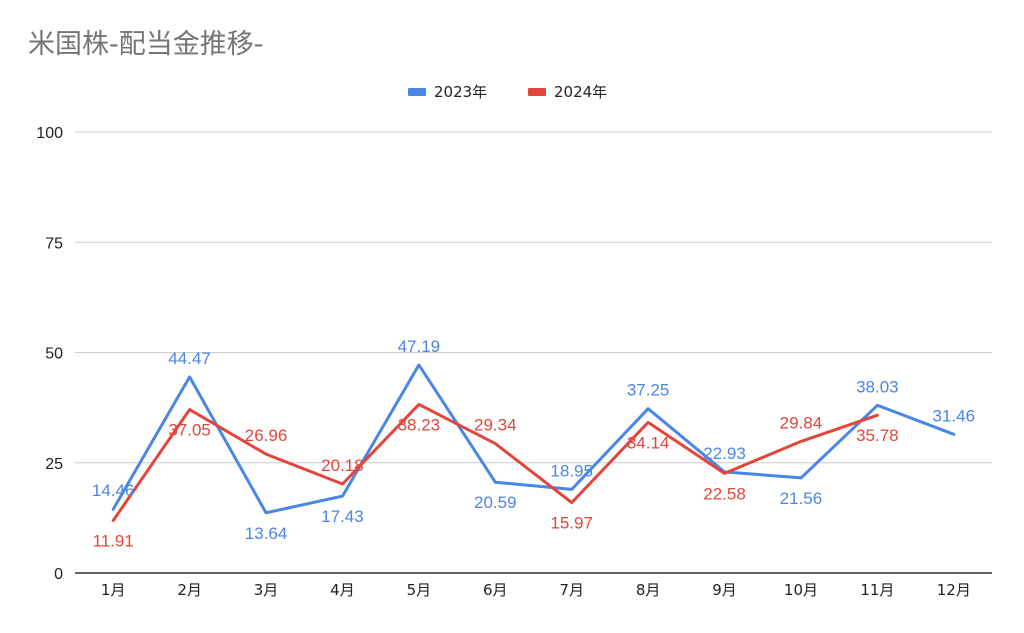 This screenshot has height=633, width=1024. What do you see at coordinates (266, 435) in the screenshot?
I see `data-label: 26.96` at bounding box center [266, 435].